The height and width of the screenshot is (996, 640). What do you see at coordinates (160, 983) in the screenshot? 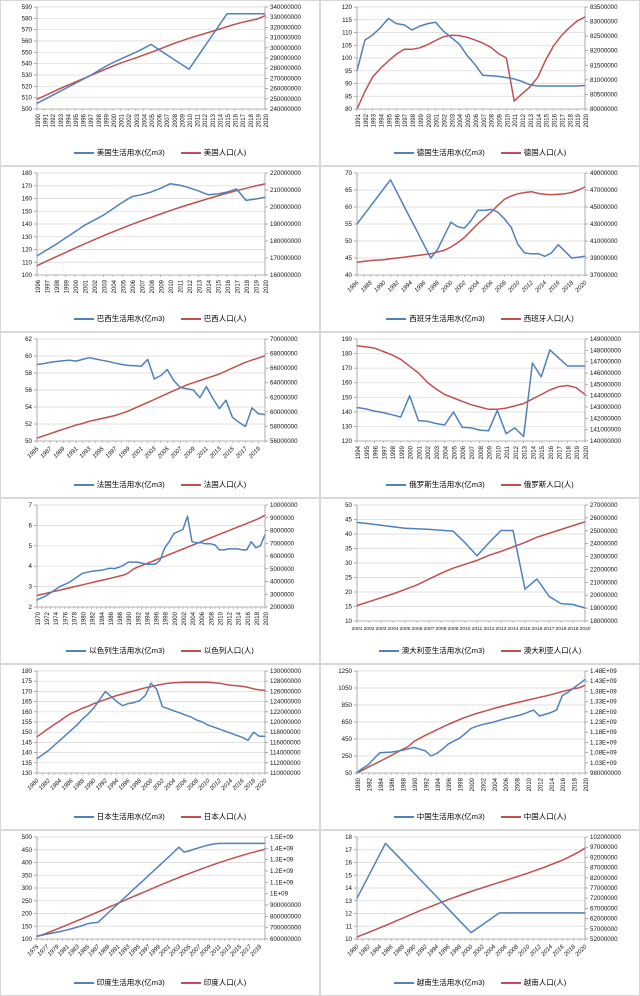
I see `india-legend: 印度生活用水(亿m3) 印度人口(人)` at bounding box center [160, 983].